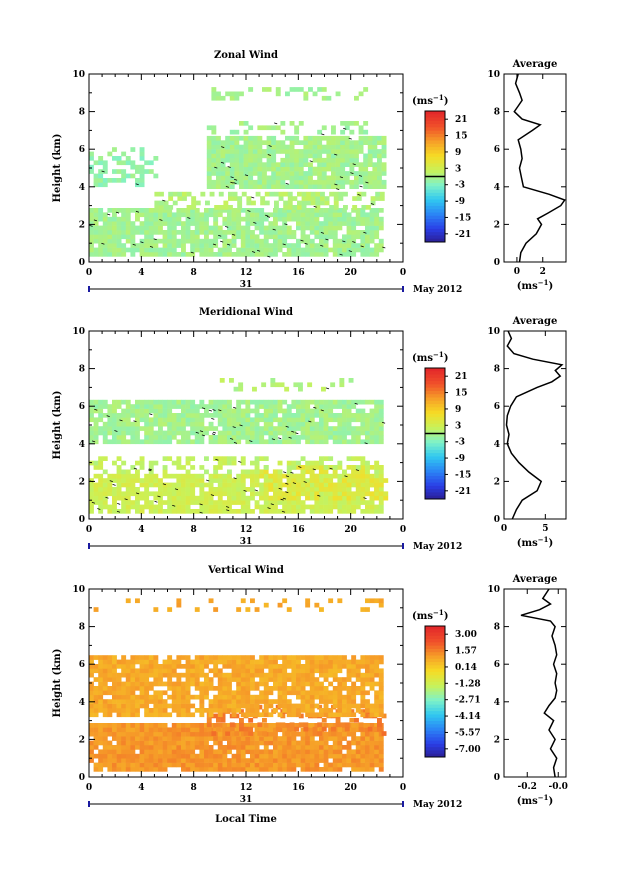 This screenshot has height=873, width=619. What do you see at coordinates (238, 685) in the screenshot?
I see `heatmap-cells` at bounding box center [238, 685].